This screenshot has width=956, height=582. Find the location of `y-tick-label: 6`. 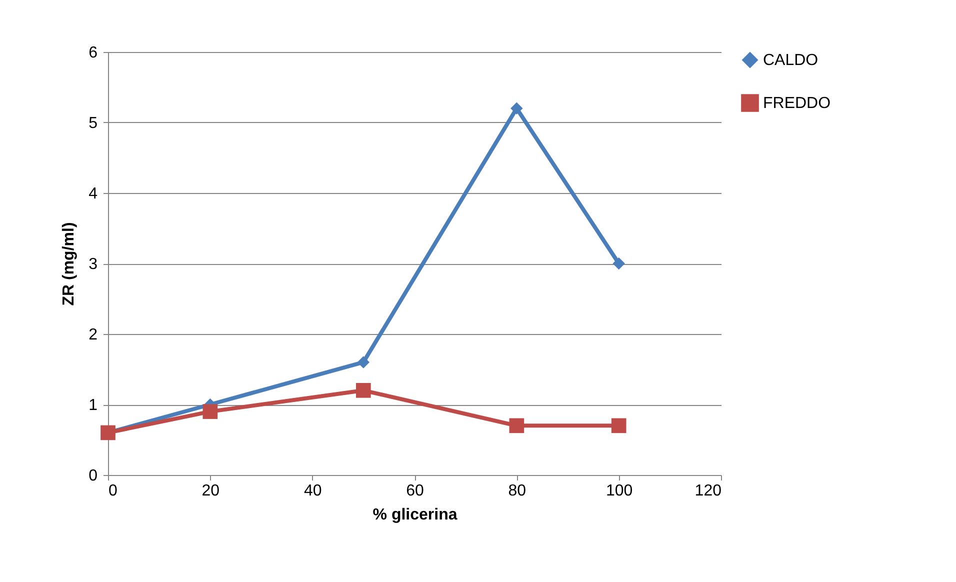

y-tick-label: 6 is located at coordinates (93, 53).